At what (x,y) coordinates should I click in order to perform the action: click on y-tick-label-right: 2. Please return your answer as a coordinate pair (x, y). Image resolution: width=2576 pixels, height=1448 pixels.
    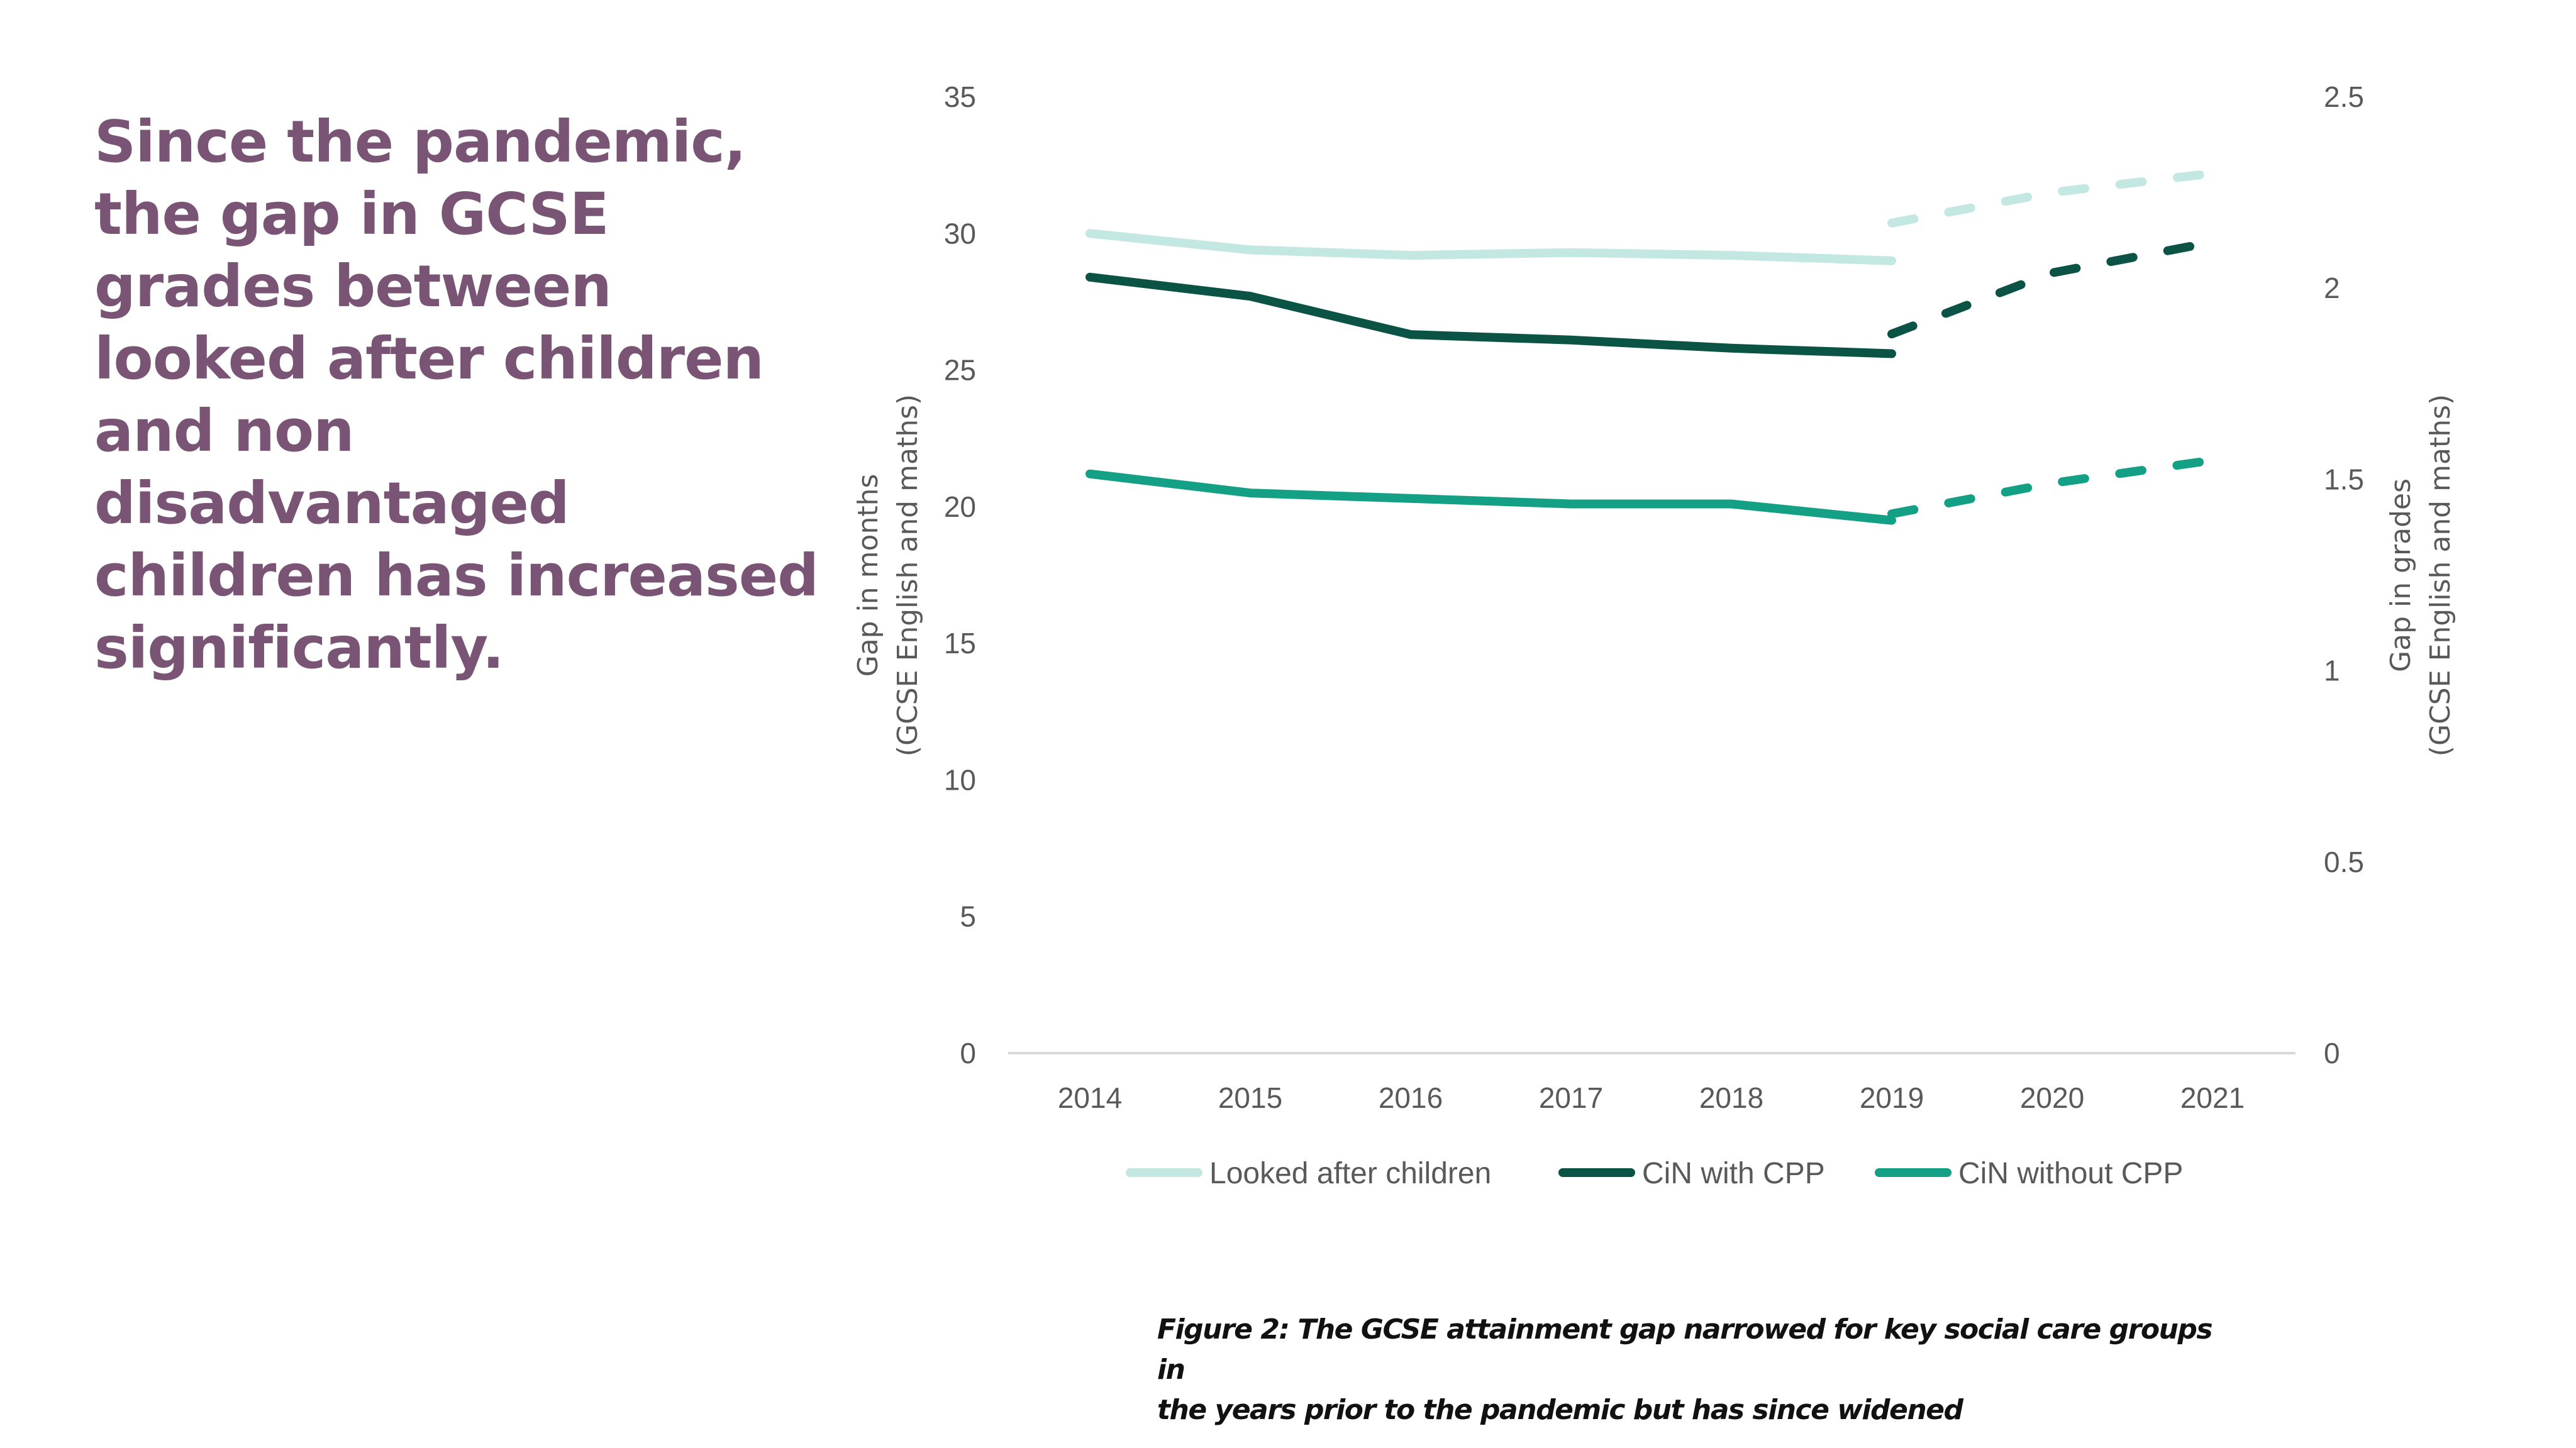
    Looking at the image, I should click on (2332, 288).